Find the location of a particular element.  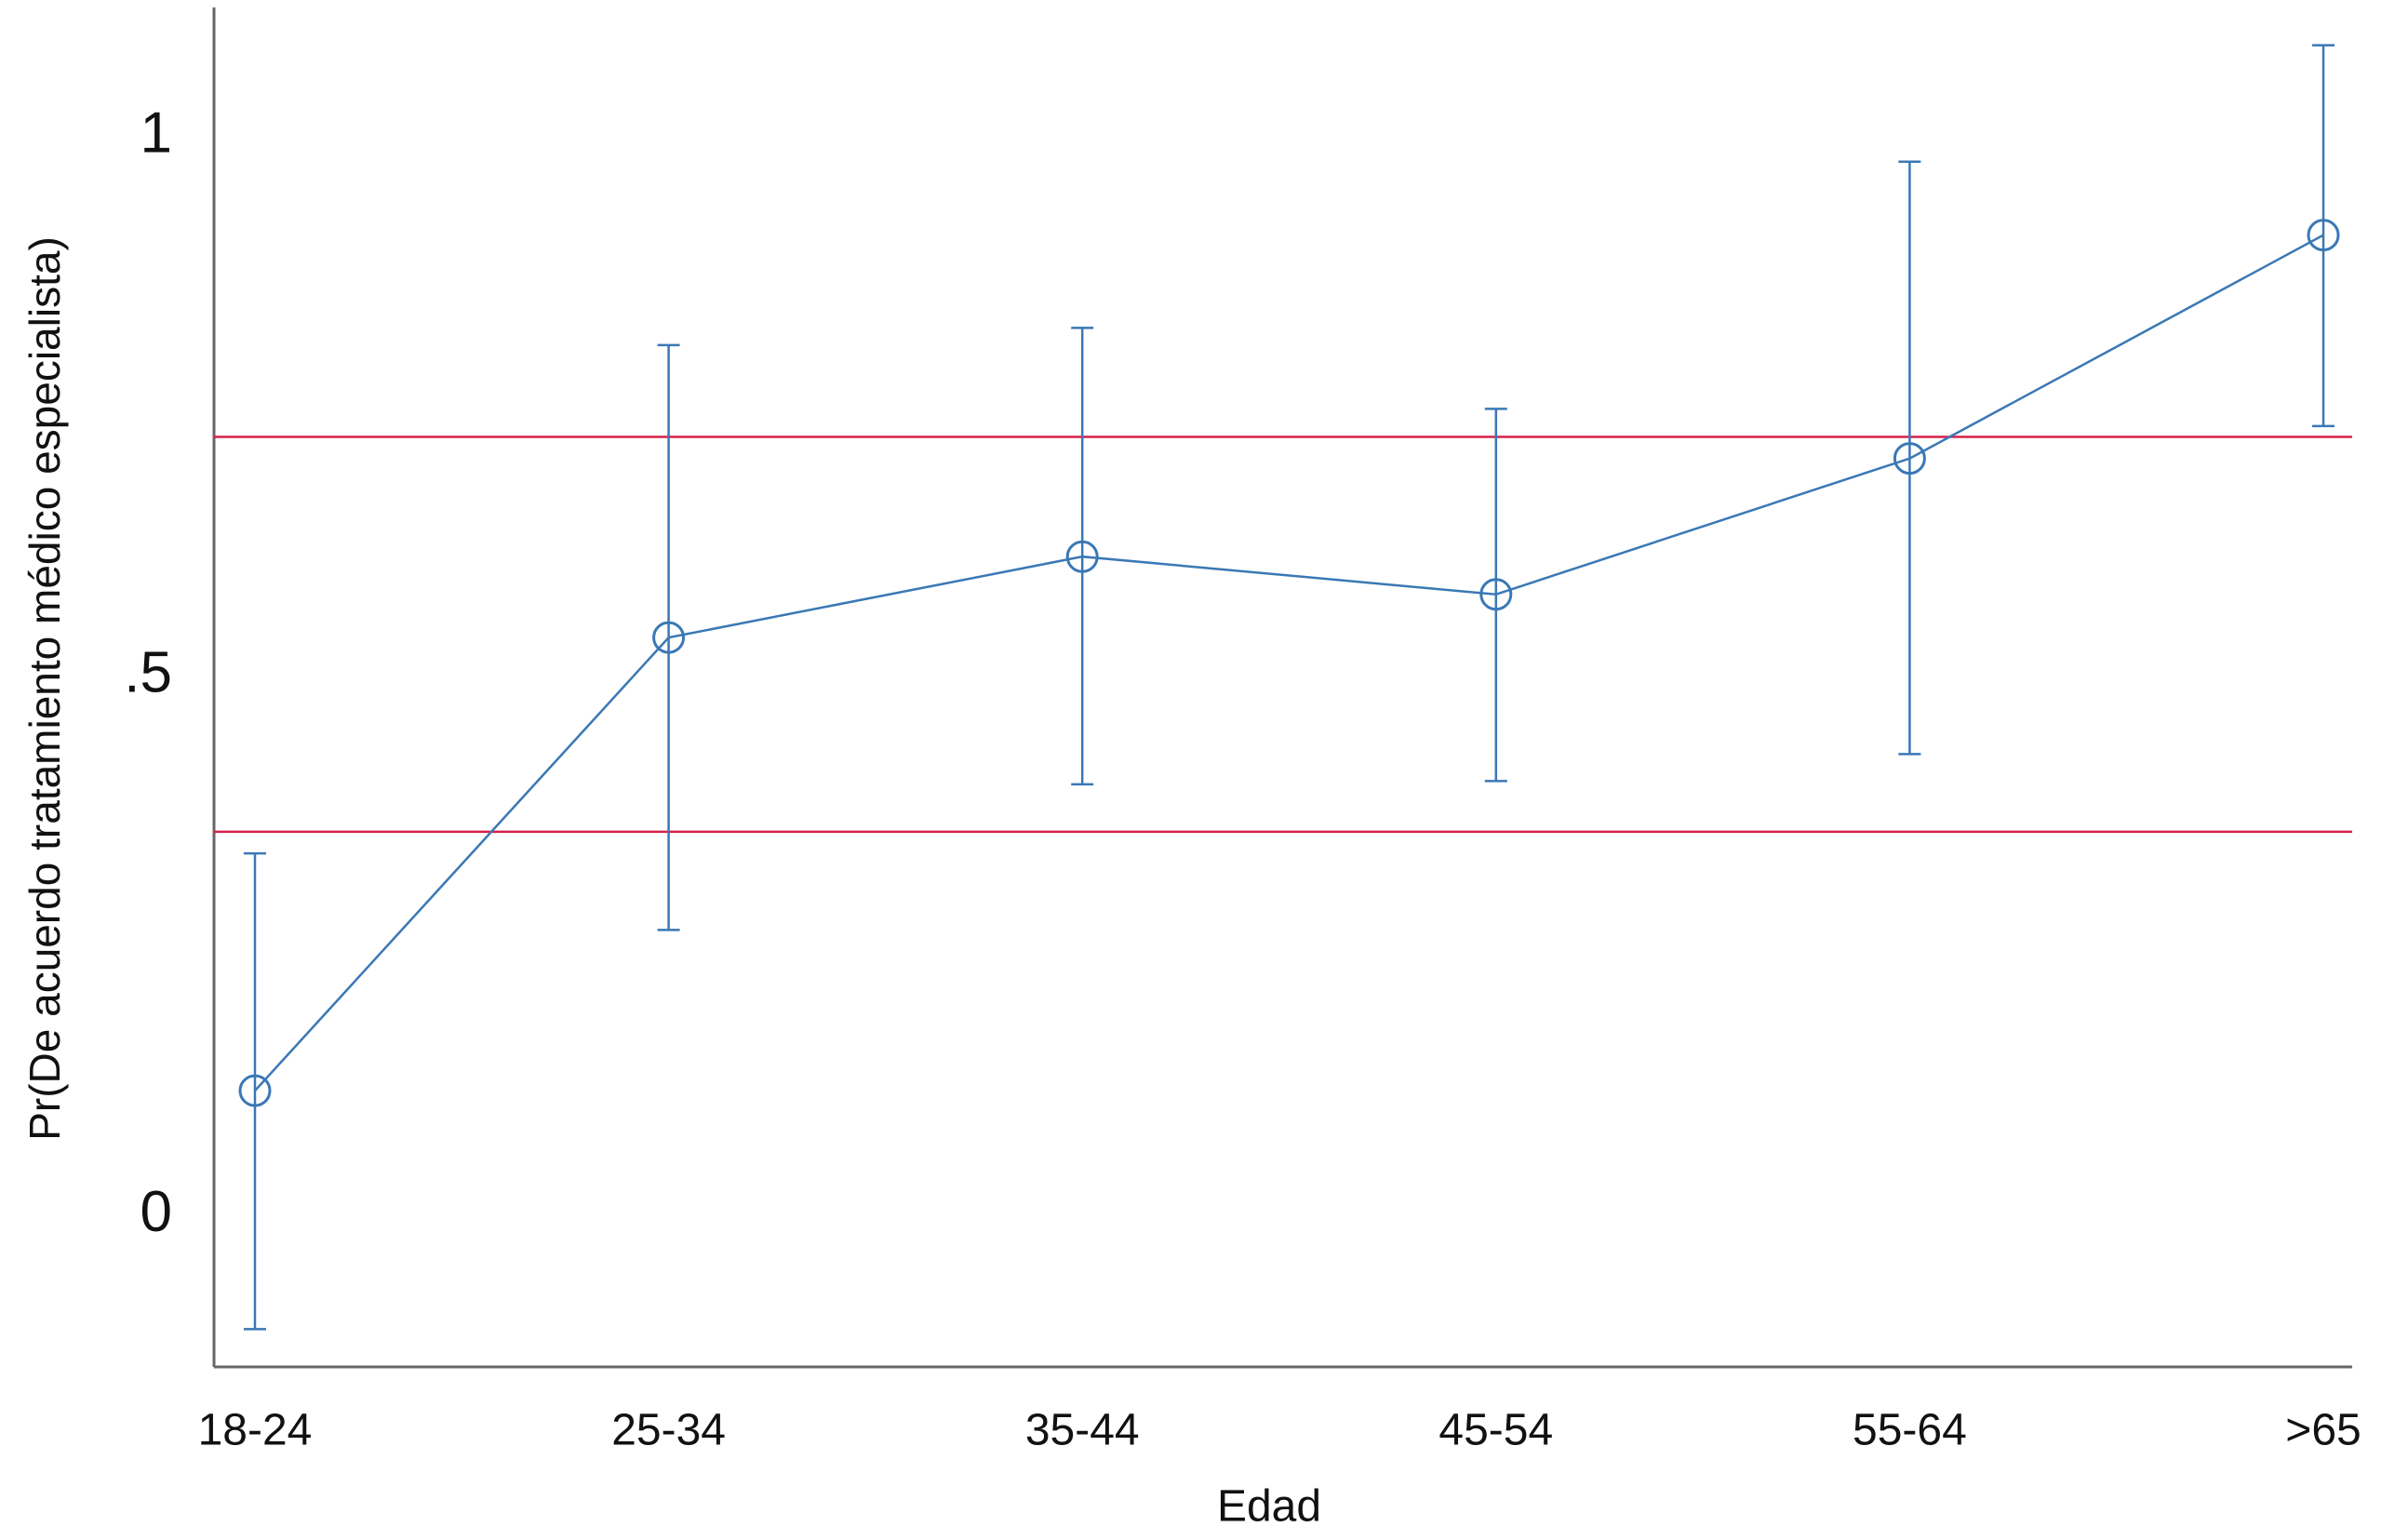

x-tick-label: 45-54 is located at coordinates (1496, 1430).